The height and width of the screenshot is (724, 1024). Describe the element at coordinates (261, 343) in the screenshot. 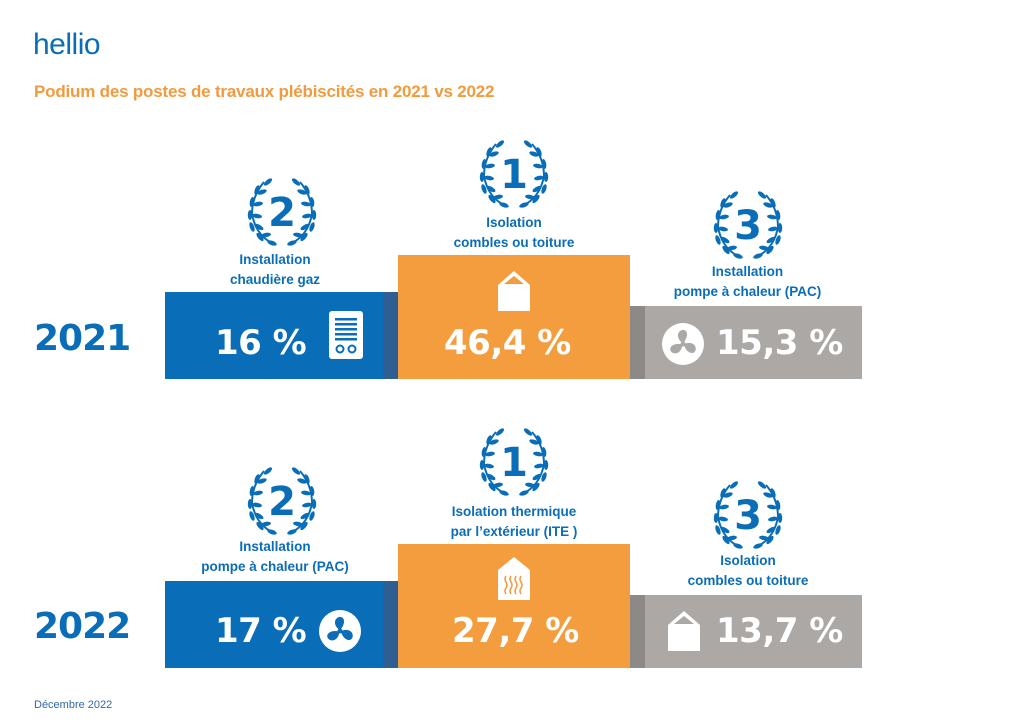

I see `value-rank-2: 16 %` at that location.